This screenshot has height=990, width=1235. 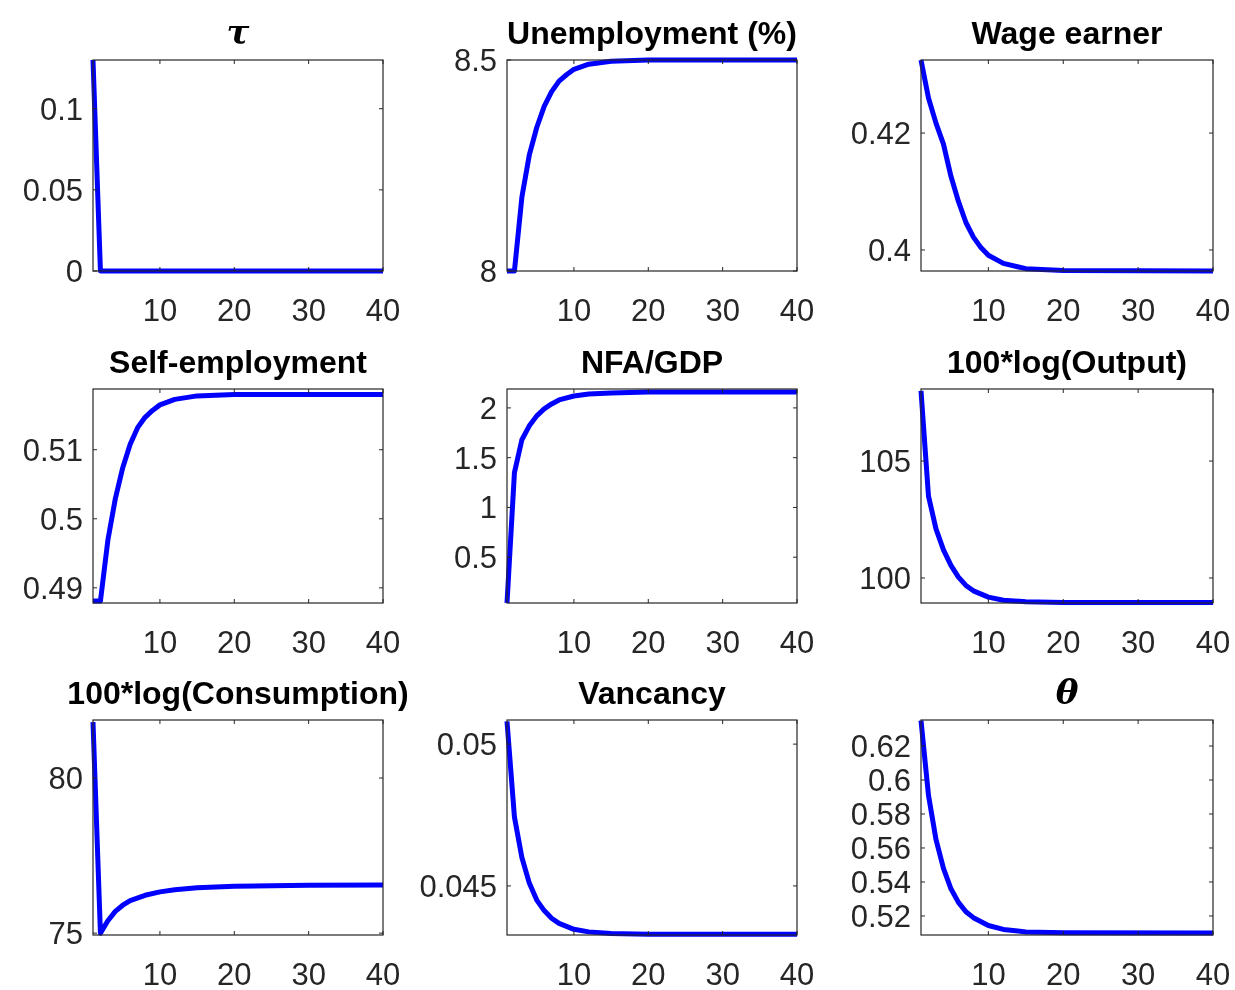 What do you see at coordinates (885, 461) in the screenshot?
I see `y-tick-label: 105` at bounding box center [885, 461].